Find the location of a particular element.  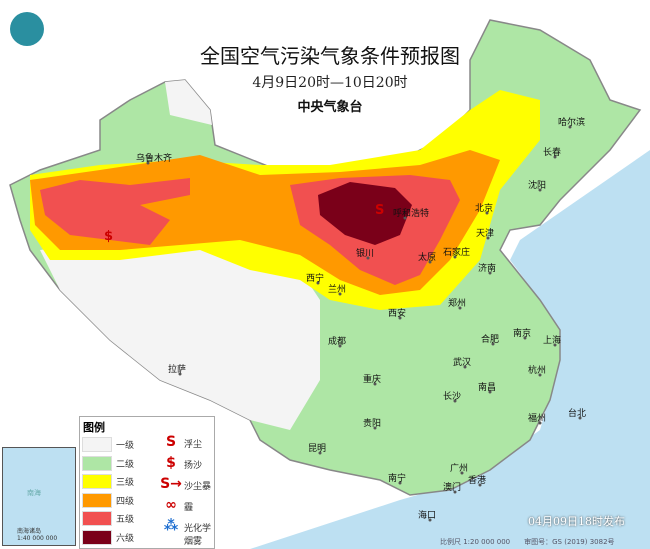

legend: 图例 一级 二级 三级 四级 五级 六级 S 浮尘 $ 扬沙 S→ 沙尘暴 ∞ 霾 ⁂ 光化学烟雾 is located at coordinates (147, 482).